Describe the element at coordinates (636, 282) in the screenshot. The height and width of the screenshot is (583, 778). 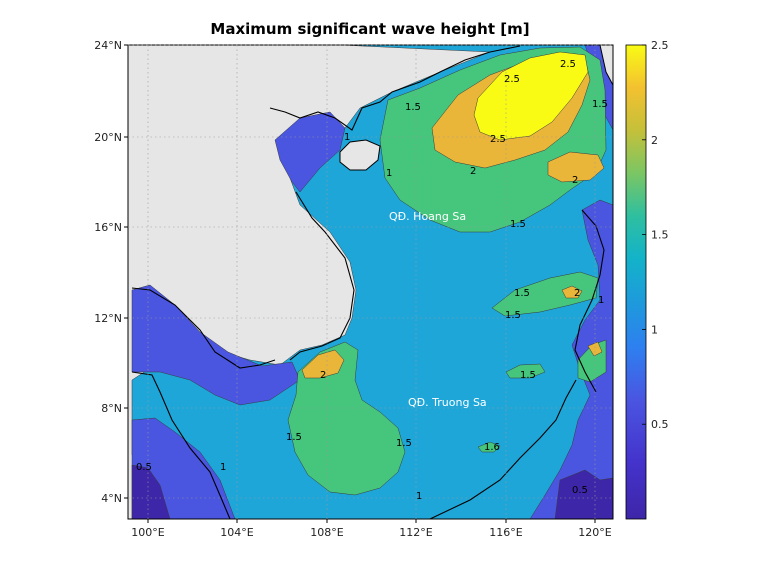
I see `colorbar` at that location.